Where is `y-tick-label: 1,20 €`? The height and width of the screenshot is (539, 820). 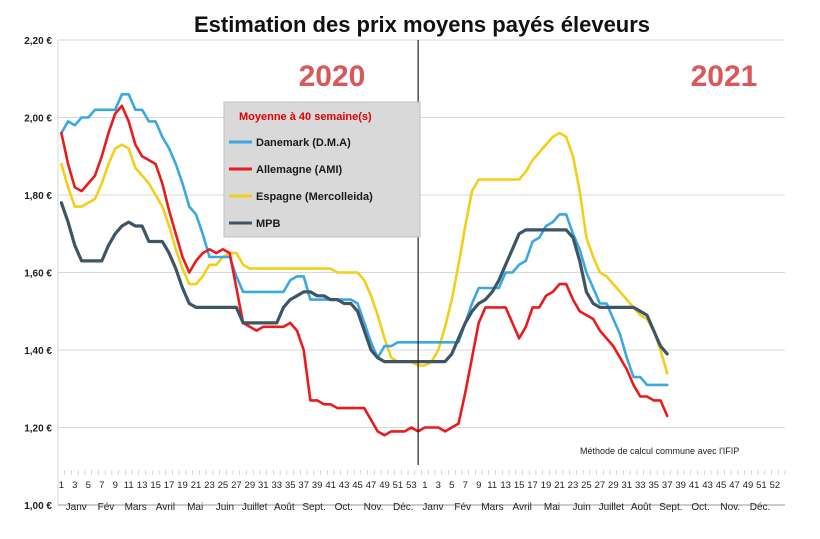 y-tick-label: 1,20 € is located at coordinates (38, 429).